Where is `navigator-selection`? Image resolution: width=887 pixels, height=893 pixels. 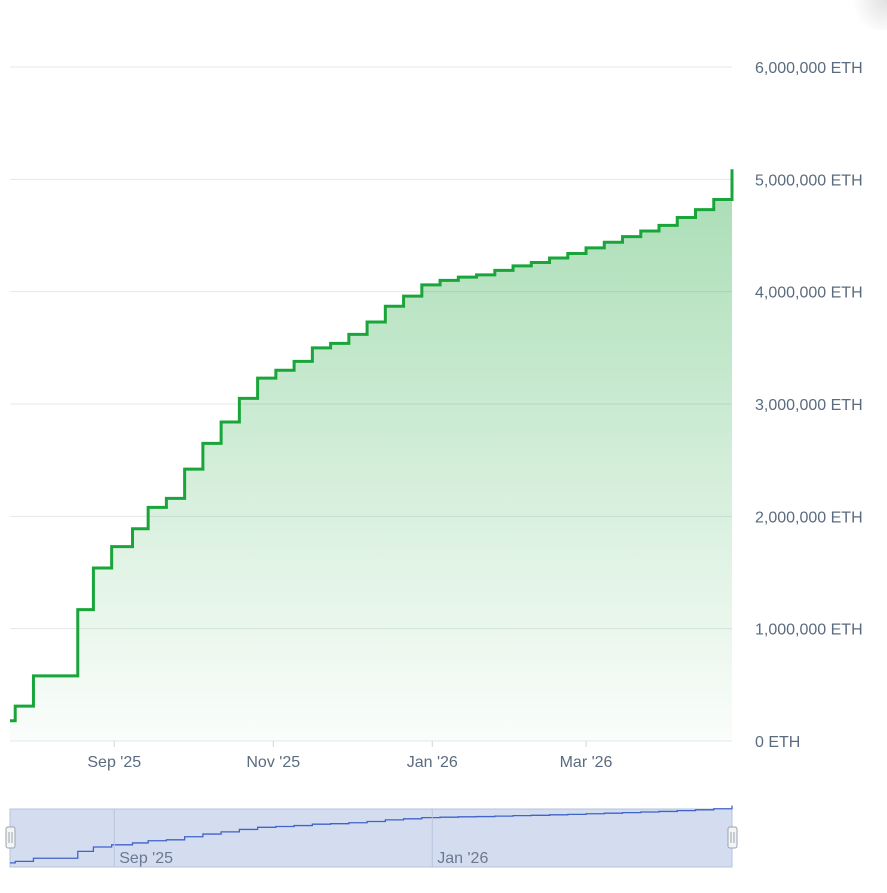 navigator-selection is located at coordinates (371, 838).